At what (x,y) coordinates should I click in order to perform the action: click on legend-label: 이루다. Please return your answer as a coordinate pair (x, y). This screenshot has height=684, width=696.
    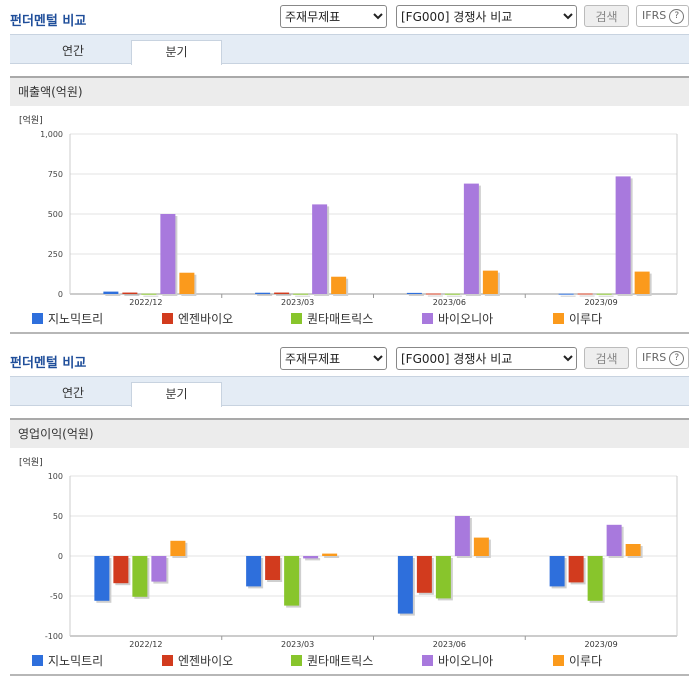
    Looking at the image, I should click on (586, 661).